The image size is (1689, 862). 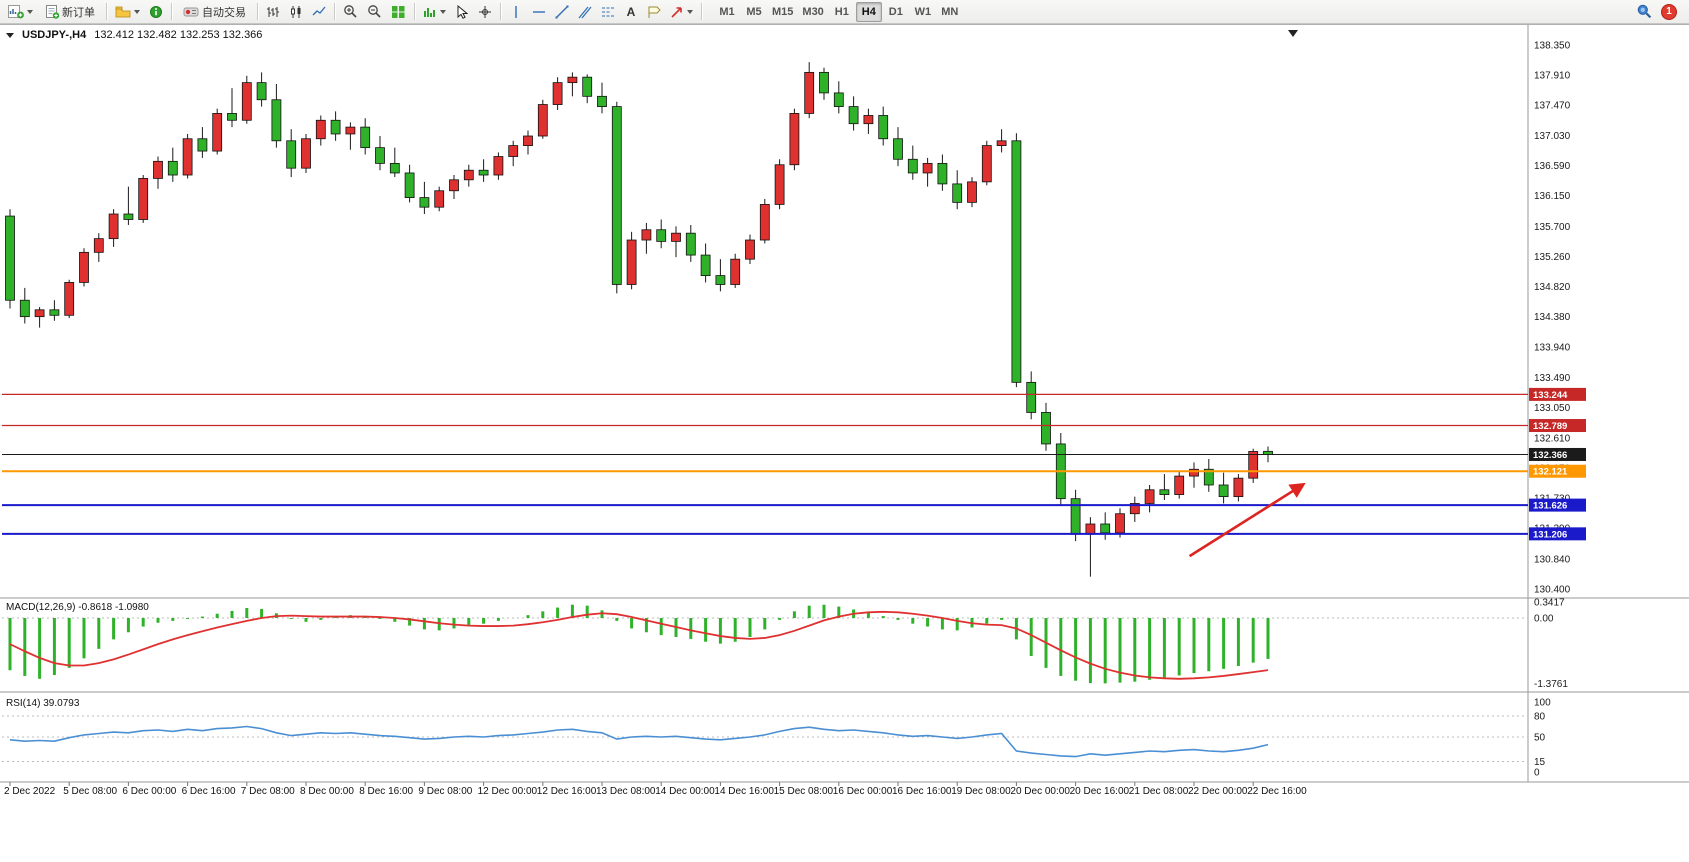 What do you see at coordinates (508, 791) in the screenshot?
I see `svg-text: 12 Dec 00:00` at bounding box center [508, 791].